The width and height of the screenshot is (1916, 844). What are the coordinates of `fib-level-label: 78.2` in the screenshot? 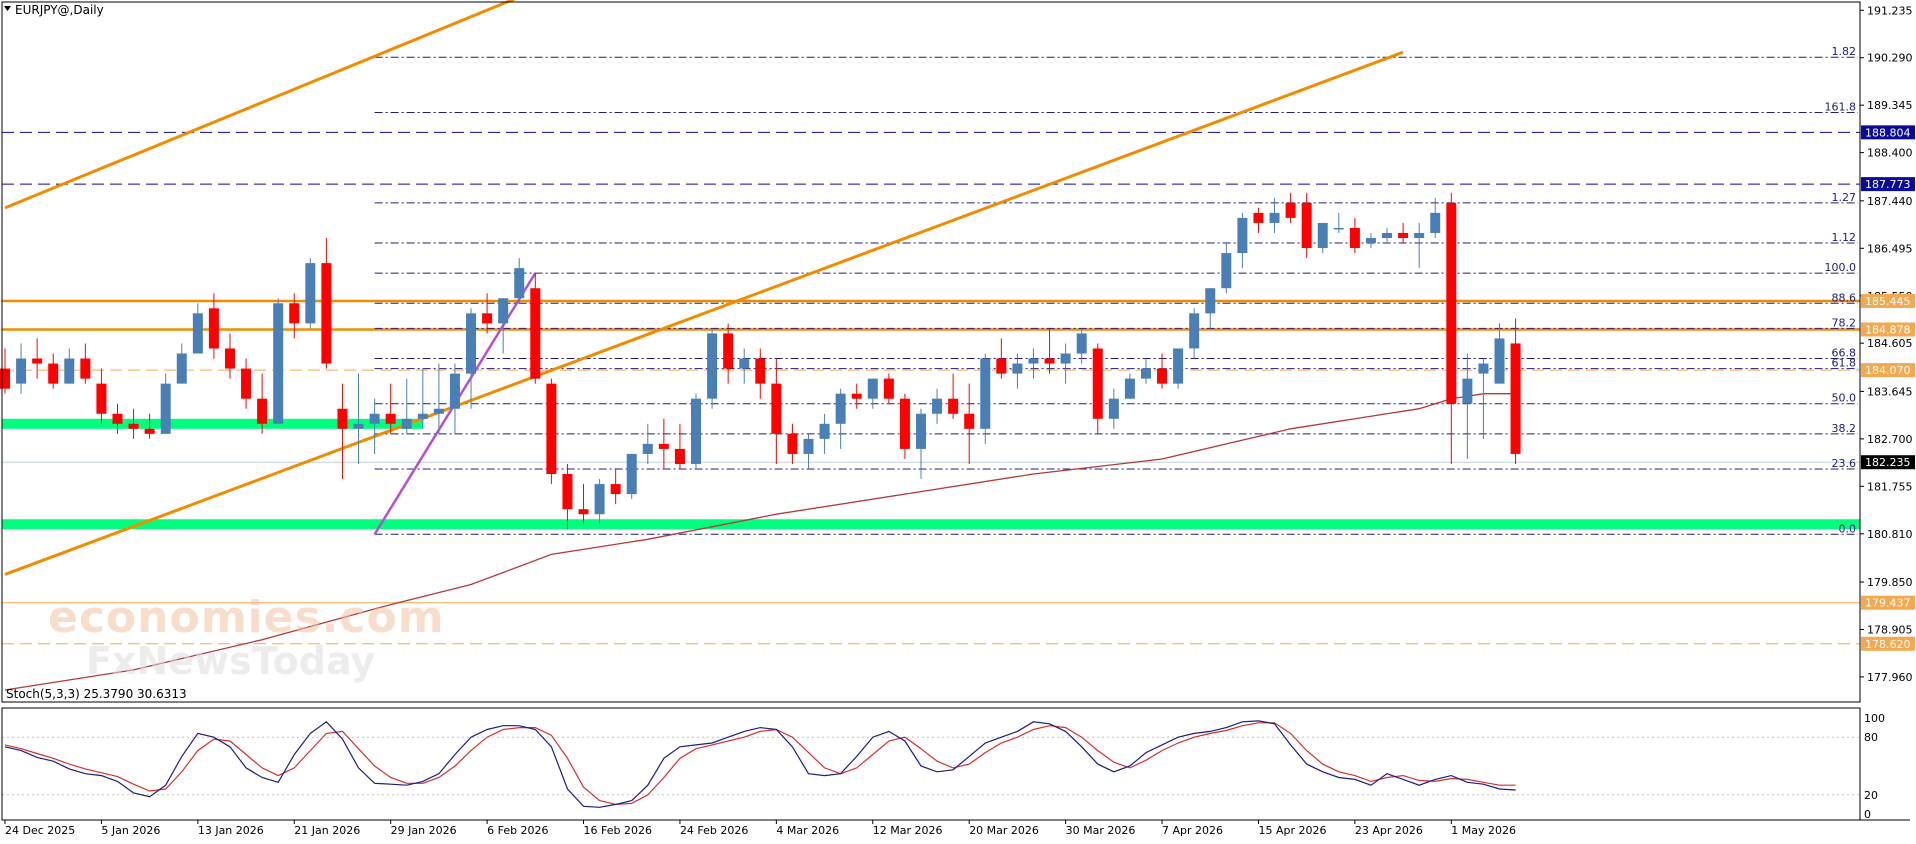 It's located at (1844, 322).